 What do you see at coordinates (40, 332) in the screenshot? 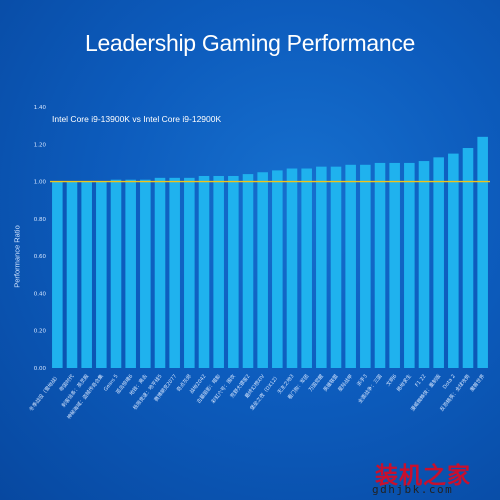
I see `y-tick-label: 0.20` at bounding box center [40, 332].